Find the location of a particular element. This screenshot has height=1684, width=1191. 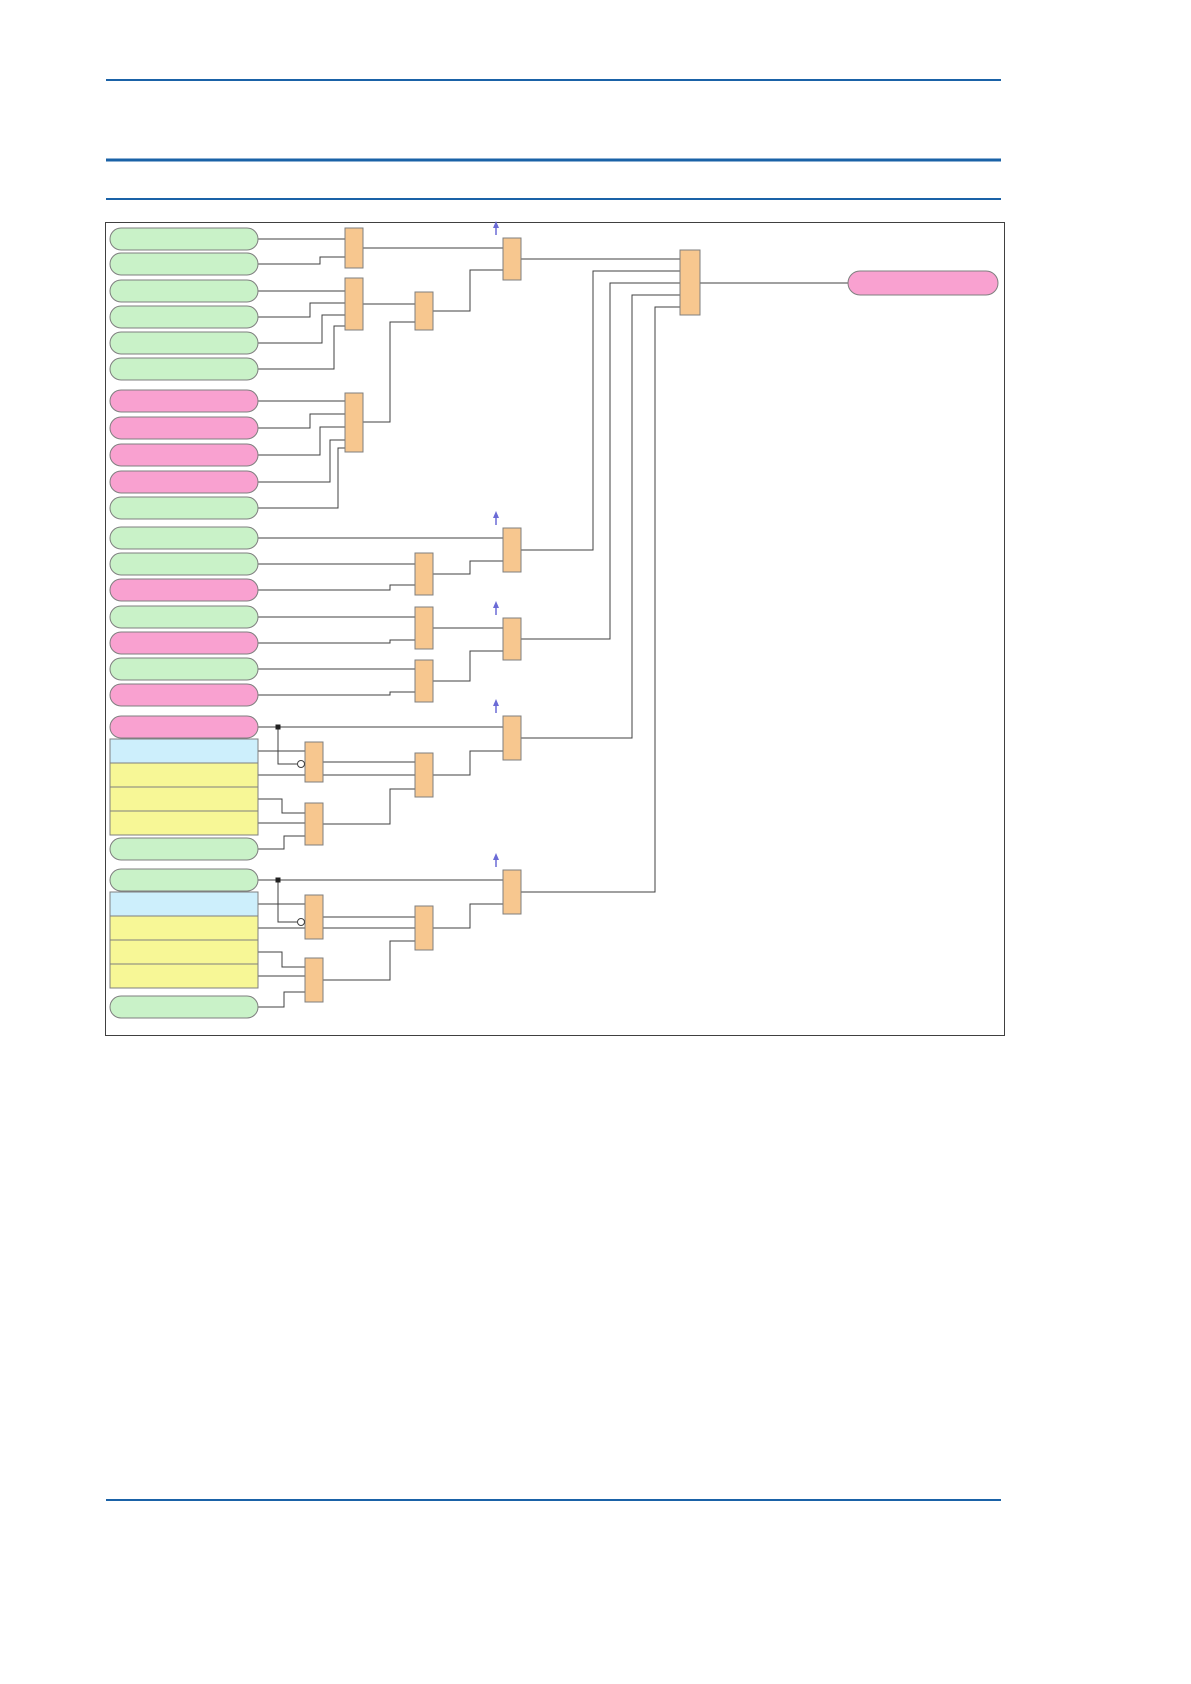

gate-h is located at coordinates (424, 574).